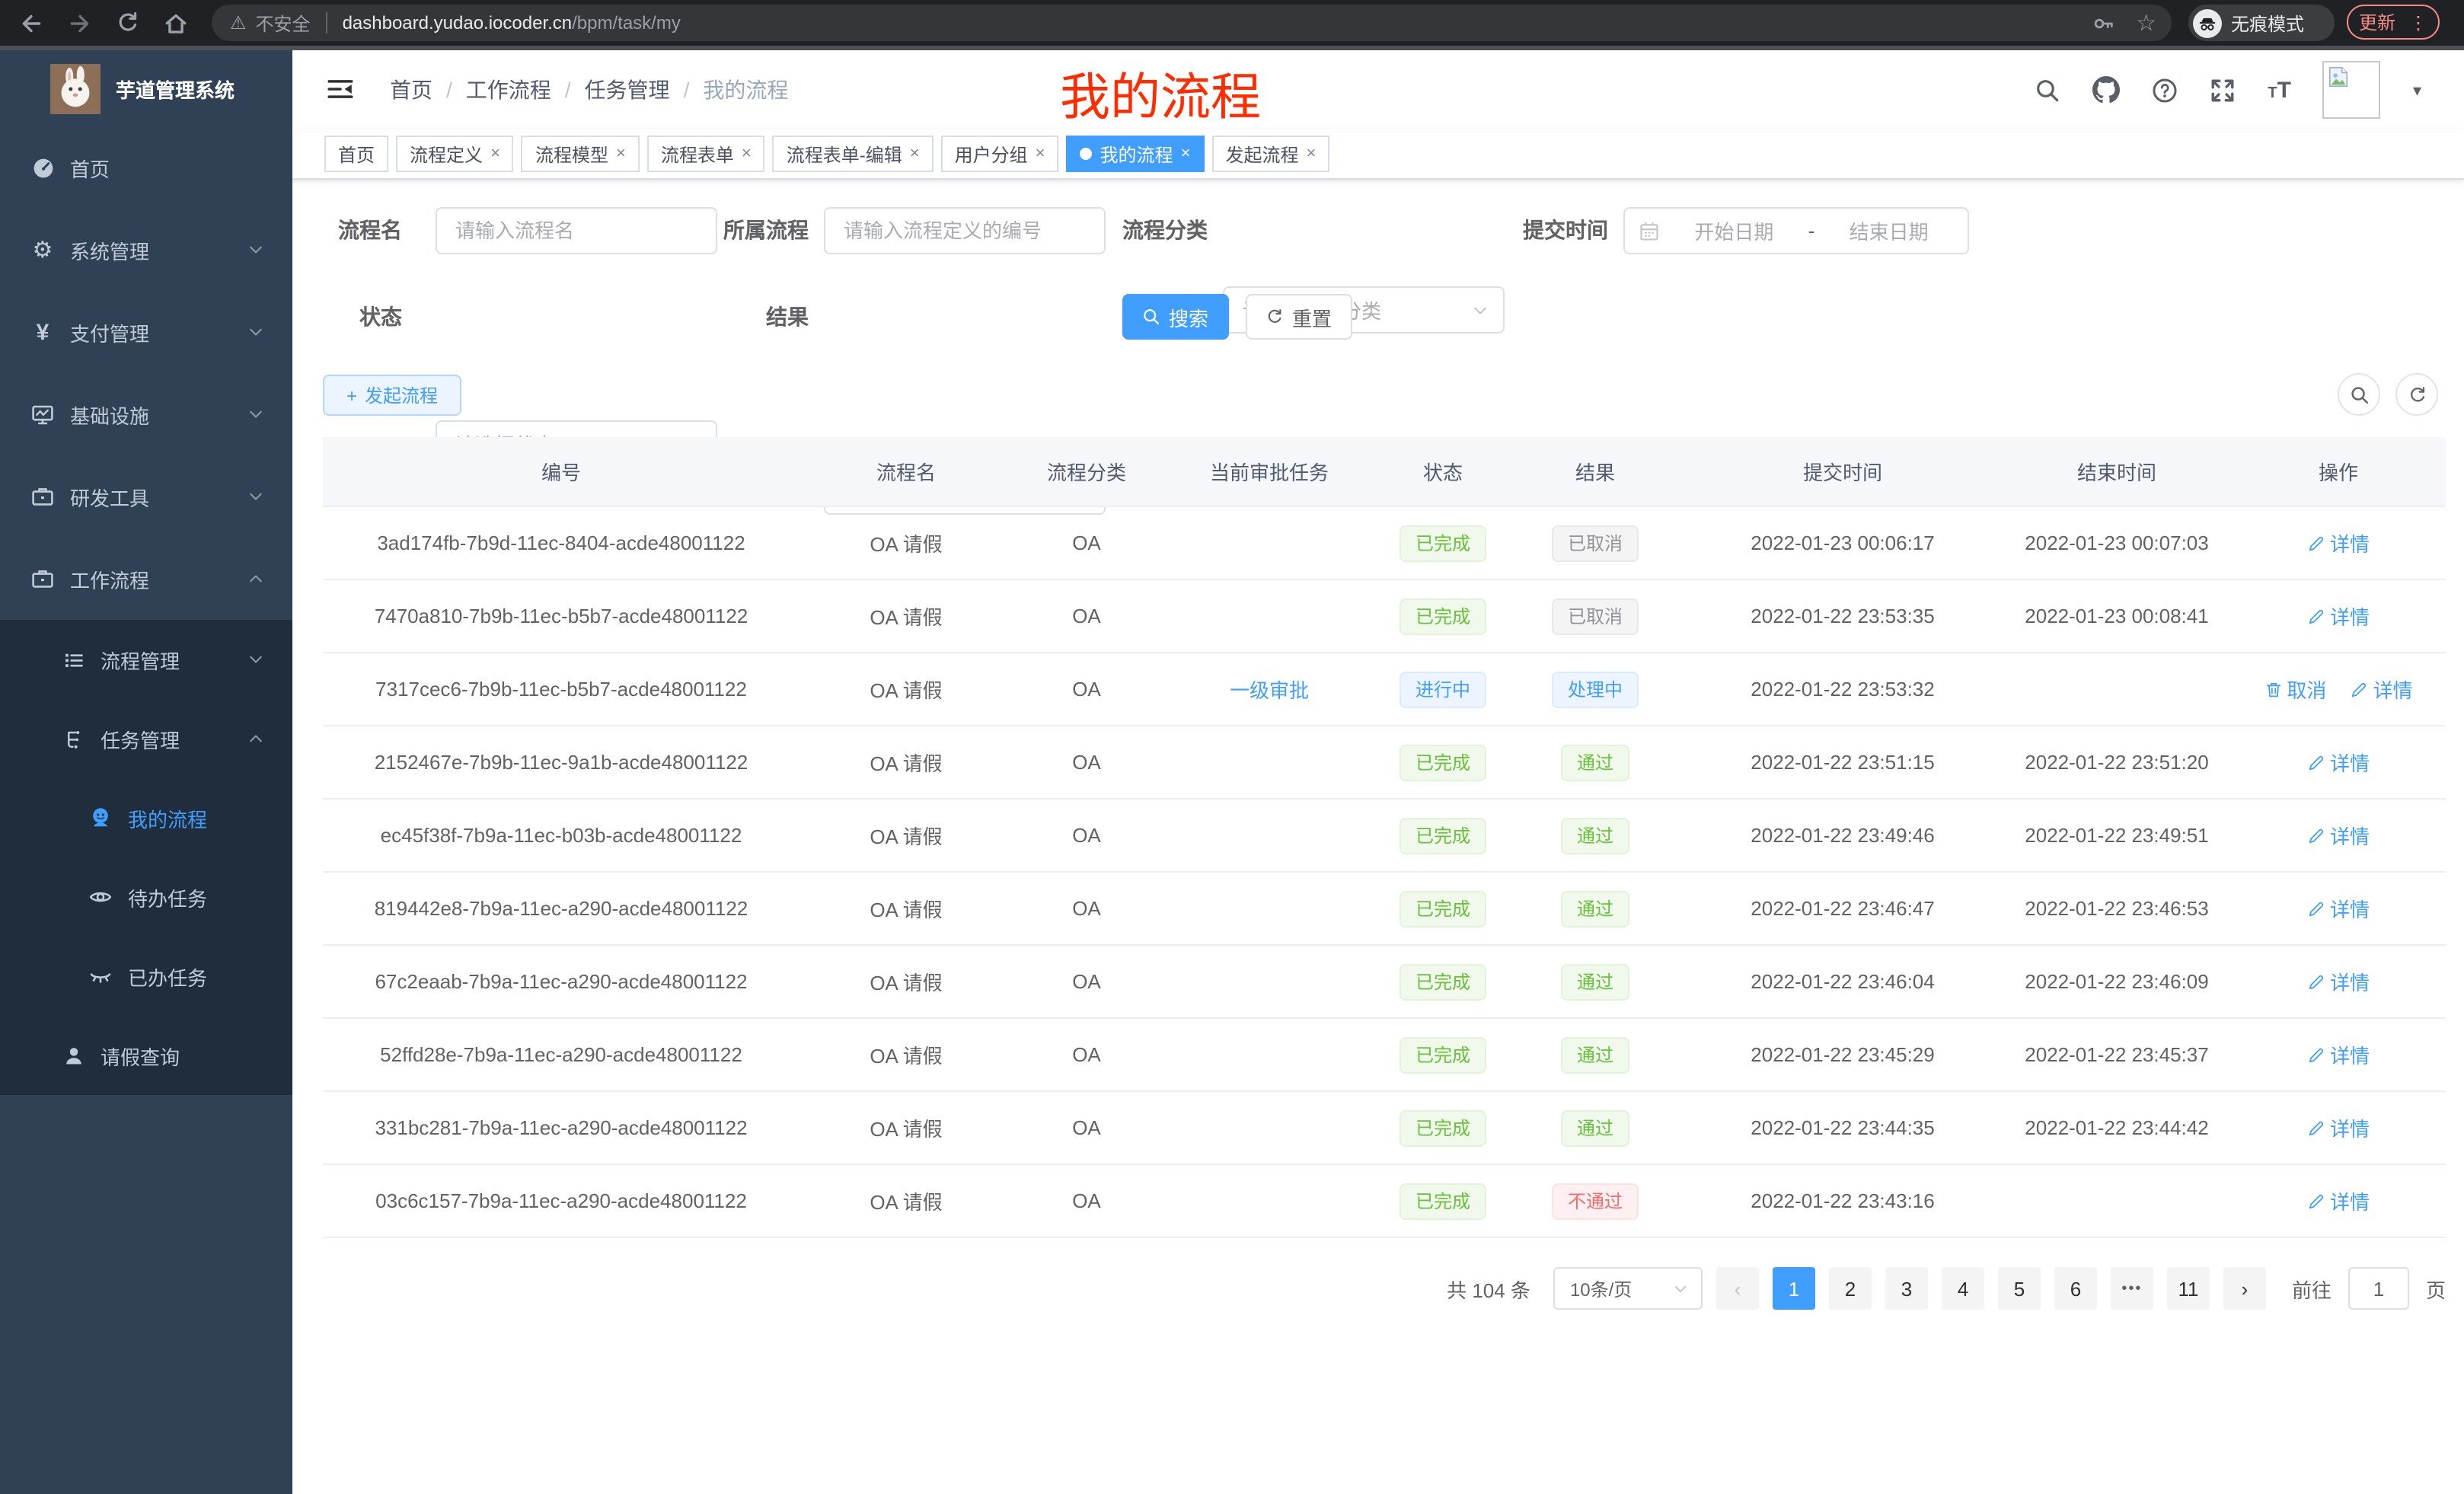 This screenshot has width=2464, height=1494. I want to click on prev-page-button: ‹, so click(1737, 1288).